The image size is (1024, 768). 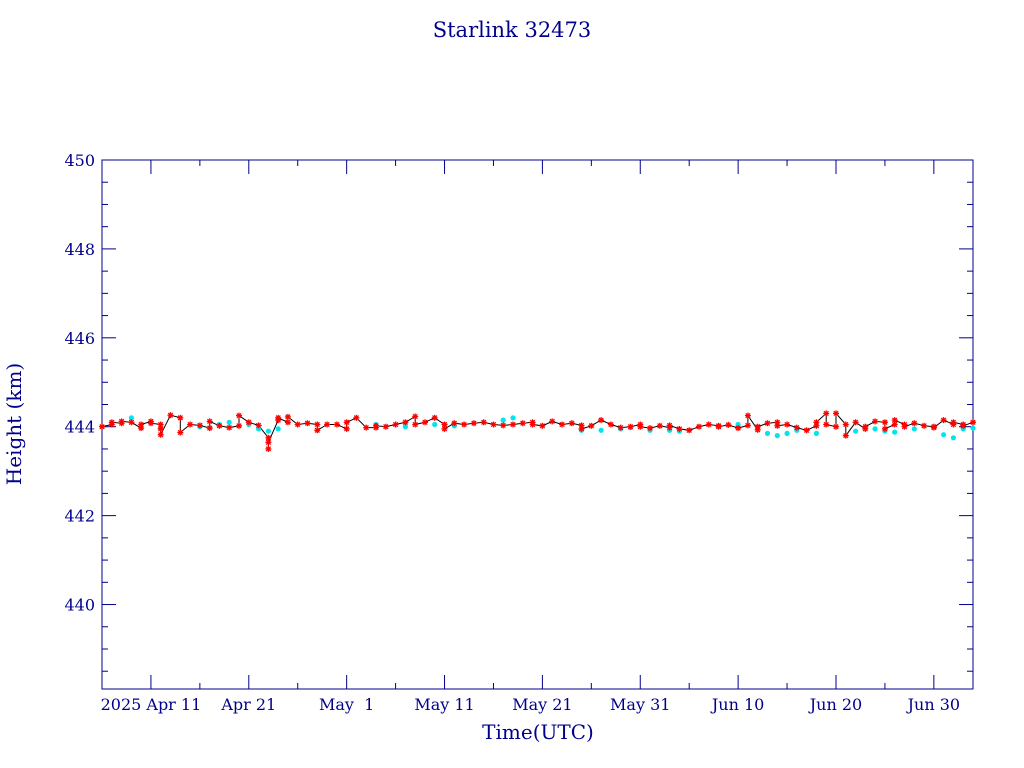 I want to click on x-axis-label: Time(UTC), so click(x=538, y=732).